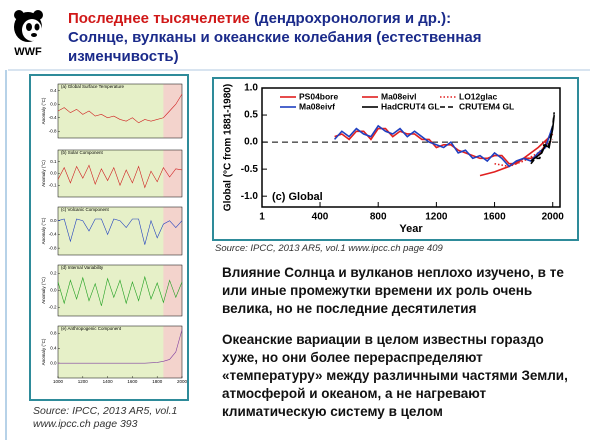  Describe the element at coordinates (108, 381) in the screenshot. I see `x-tick-label: 1400` at that location.